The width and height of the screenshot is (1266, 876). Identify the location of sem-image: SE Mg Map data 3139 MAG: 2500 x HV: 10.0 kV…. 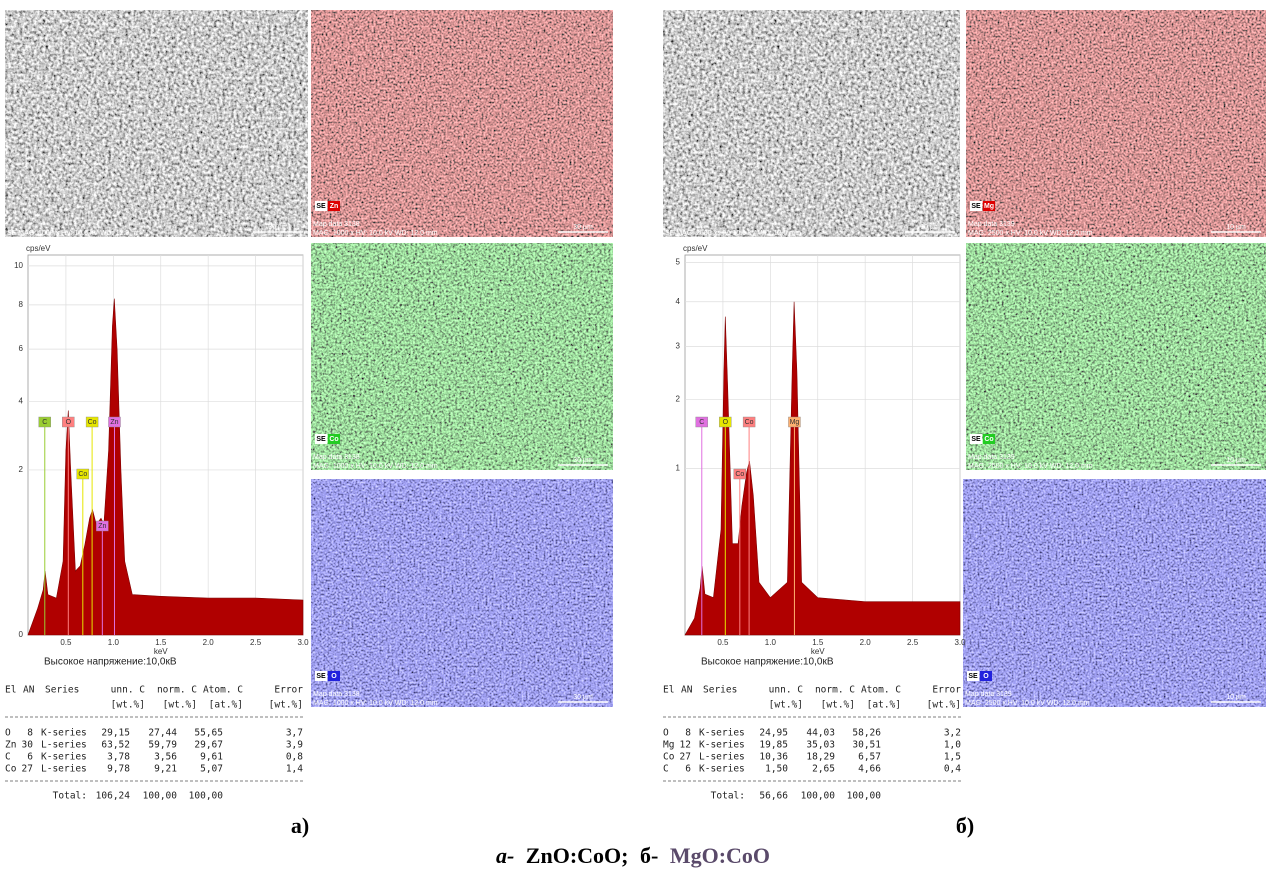
(1116, 123).